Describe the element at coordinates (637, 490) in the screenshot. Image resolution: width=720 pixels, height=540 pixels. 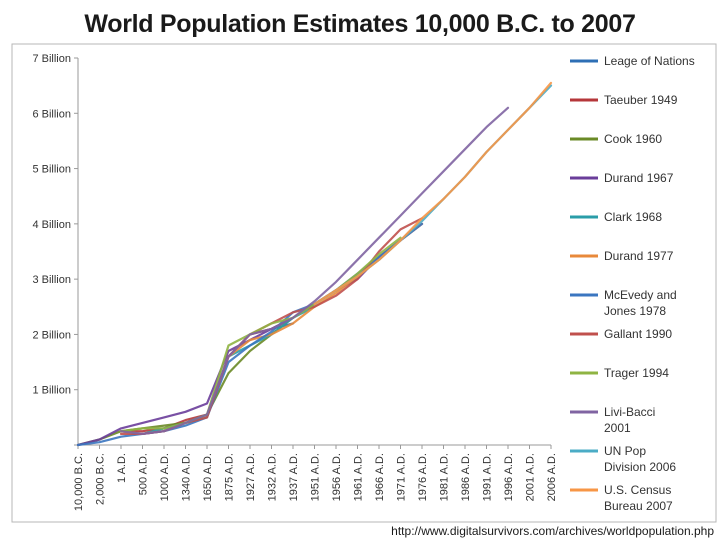
I see `legend-label-u-s-census-bureau-2007: U.S. Census` at that location.